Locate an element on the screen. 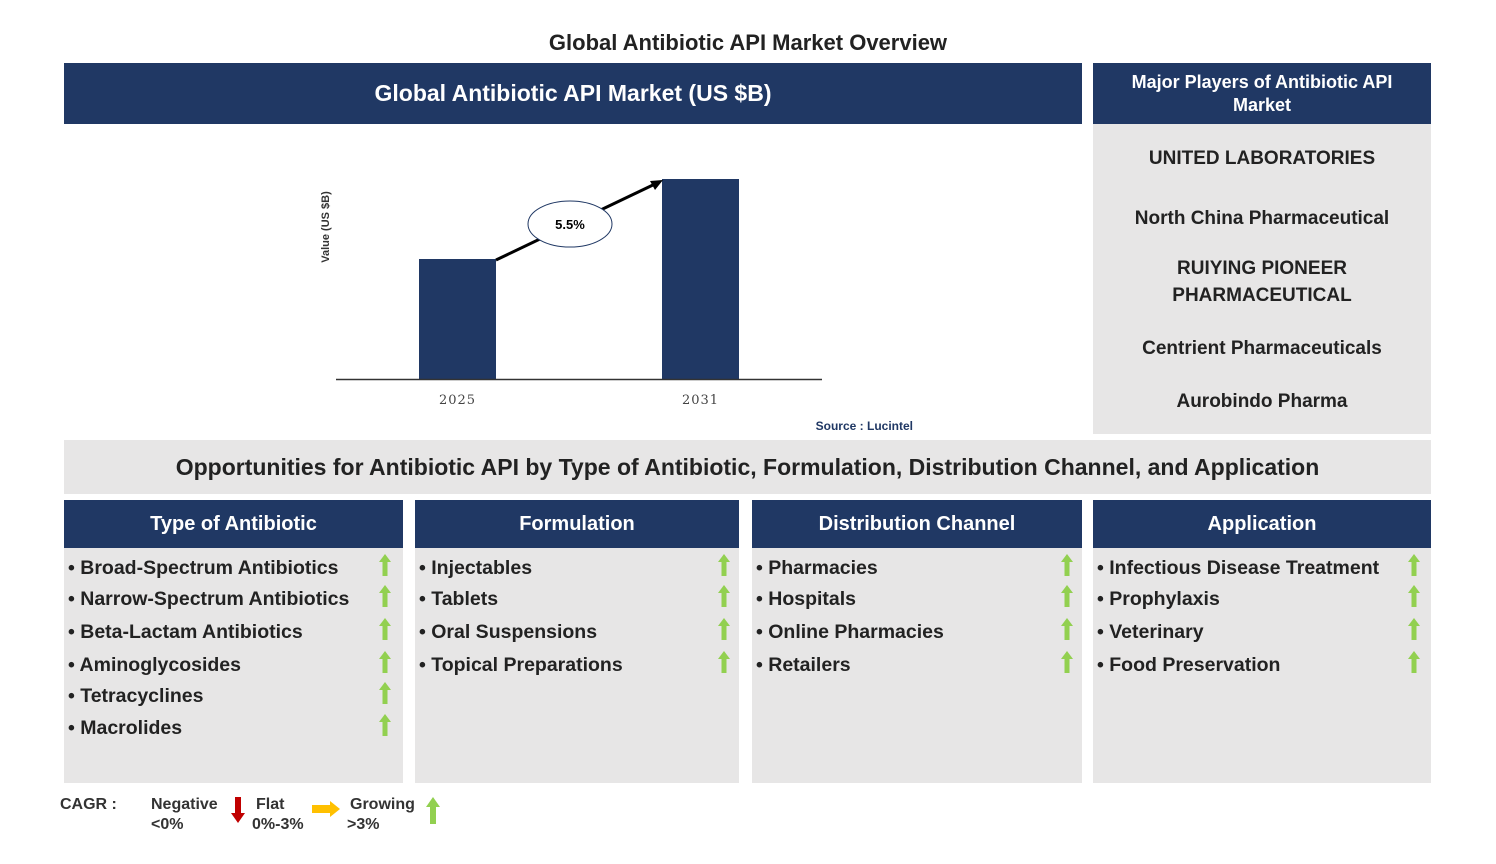 This screenshot has height=864, width=1496. column-header: Distribution Channel is located at coordinates (917, 524).